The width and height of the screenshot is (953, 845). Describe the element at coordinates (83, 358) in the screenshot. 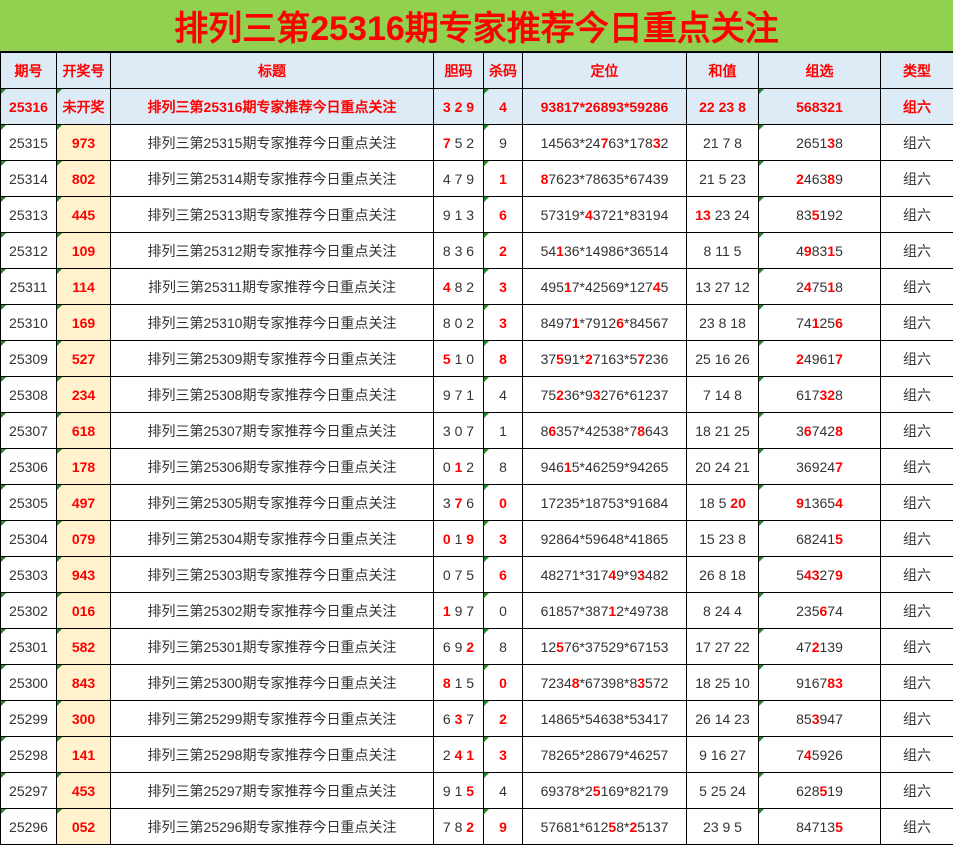

I see `draw-number-cell: 527` at that location.